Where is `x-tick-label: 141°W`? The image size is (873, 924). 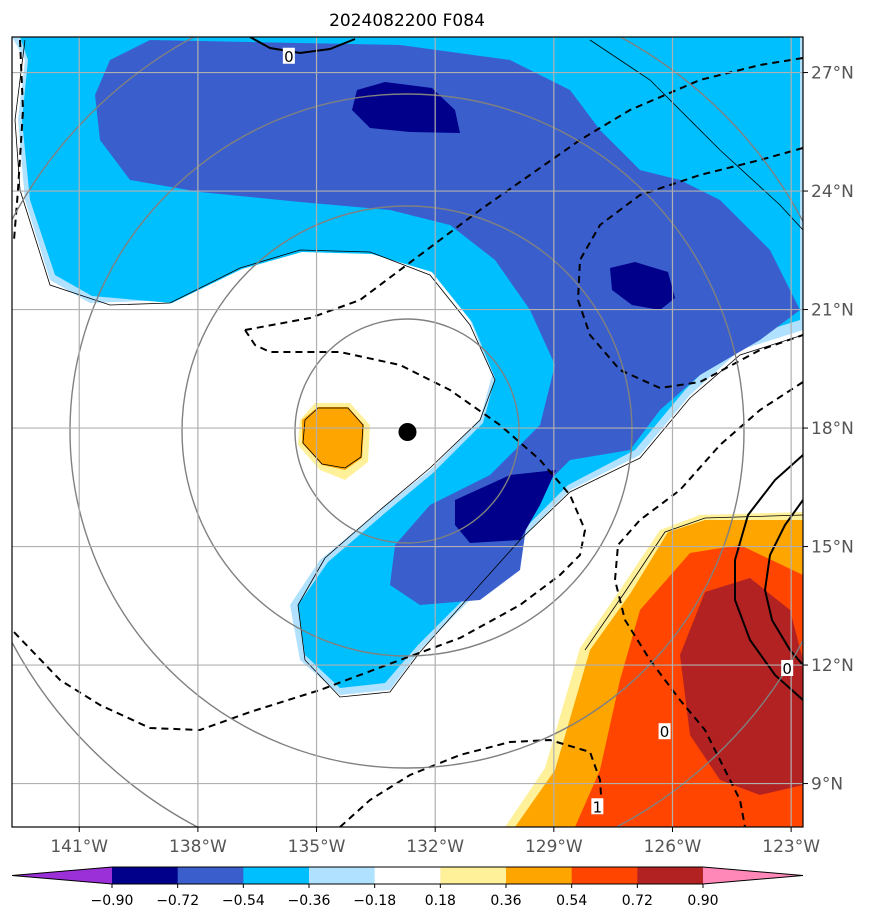
x-tick-label: 141°W is located at coordinates (79, 847).